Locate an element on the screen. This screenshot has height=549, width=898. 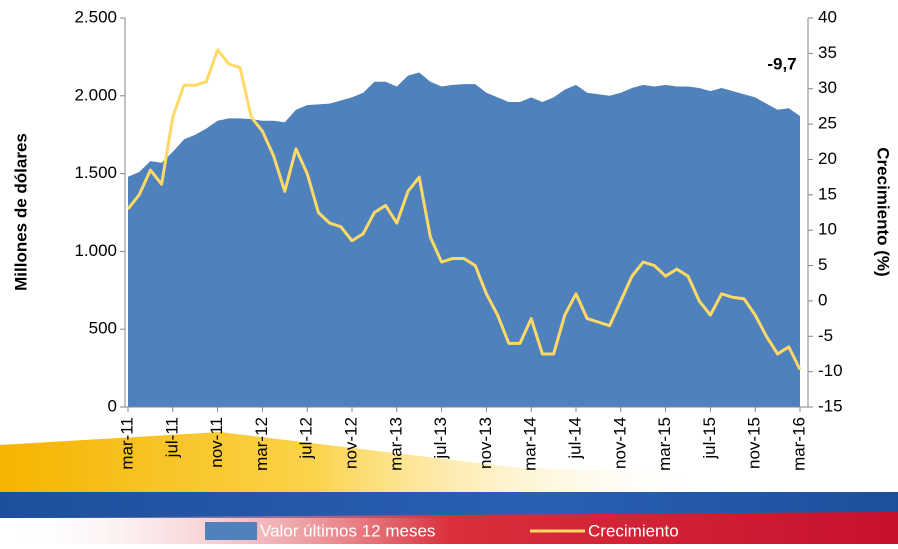
y2-tick-label: 35 is located at coordinates (827, 52).